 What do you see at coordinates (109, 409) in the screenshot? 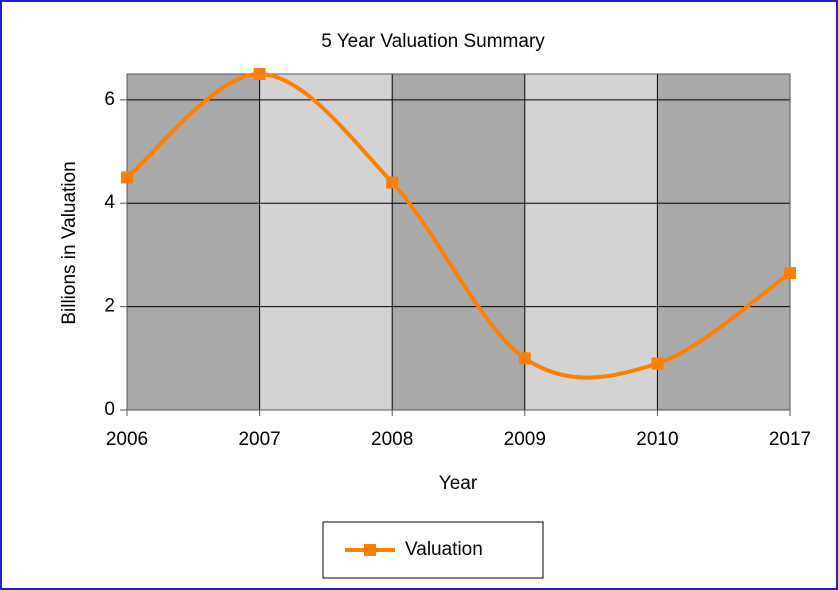
I see `y-tick-label: 0` at bounding box center [109, 409].